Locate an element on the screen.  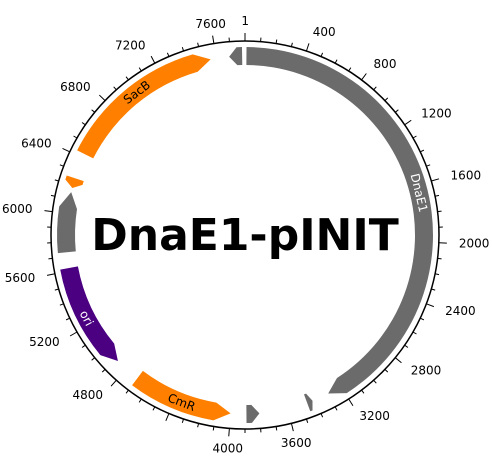
tick-label: 800 is located at coordinates (385, 64).